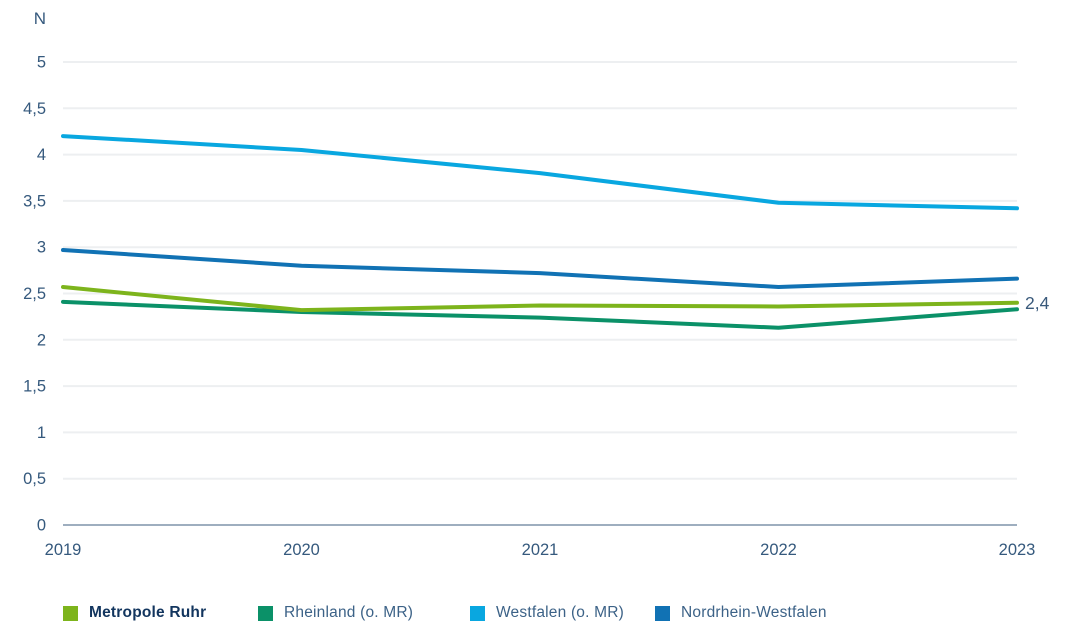 The width and height of the screenshot is (1080, 632). Describe the element at coordinates (63, 550) in the screenshot. I see `x-tick-label: 2019` at that location.